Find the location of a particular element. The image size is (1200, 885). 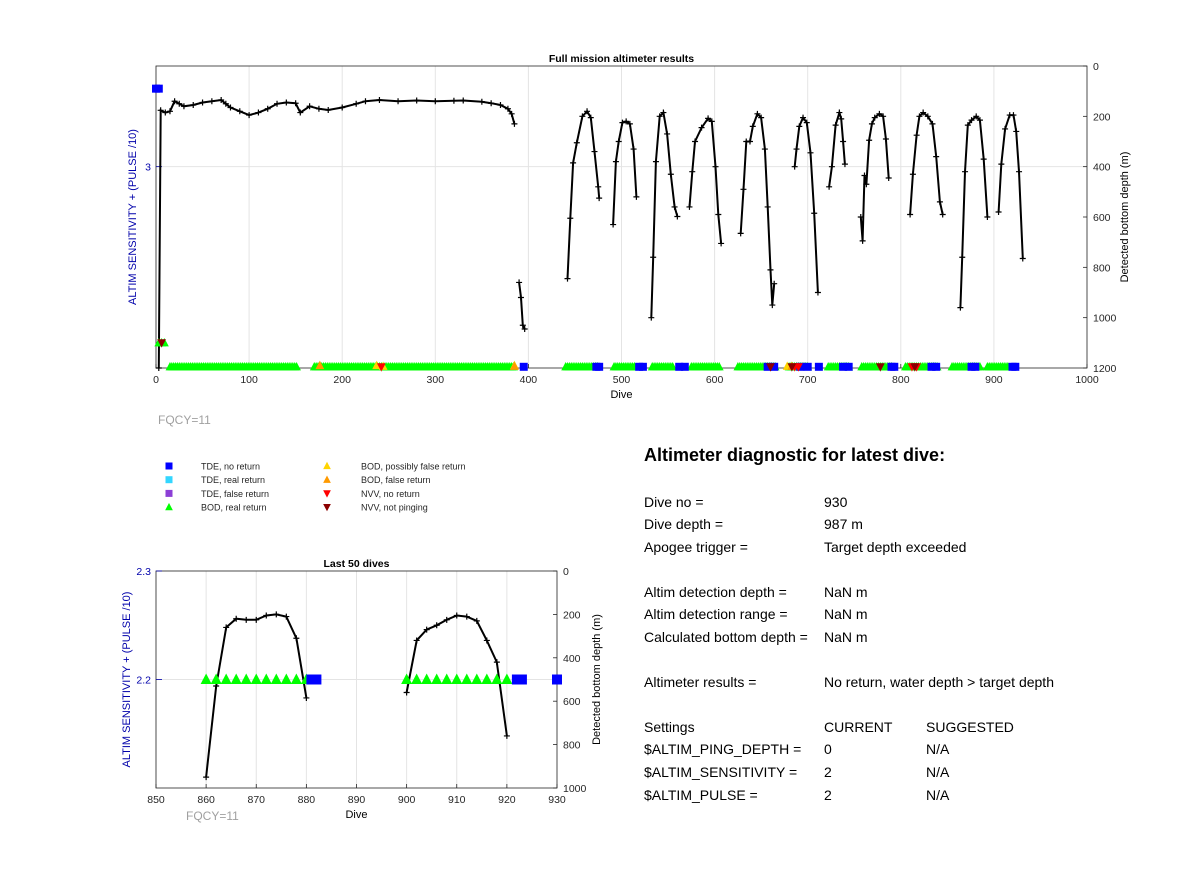

chart-title: Full mission altimeter results is located at coordinates (621, 59).